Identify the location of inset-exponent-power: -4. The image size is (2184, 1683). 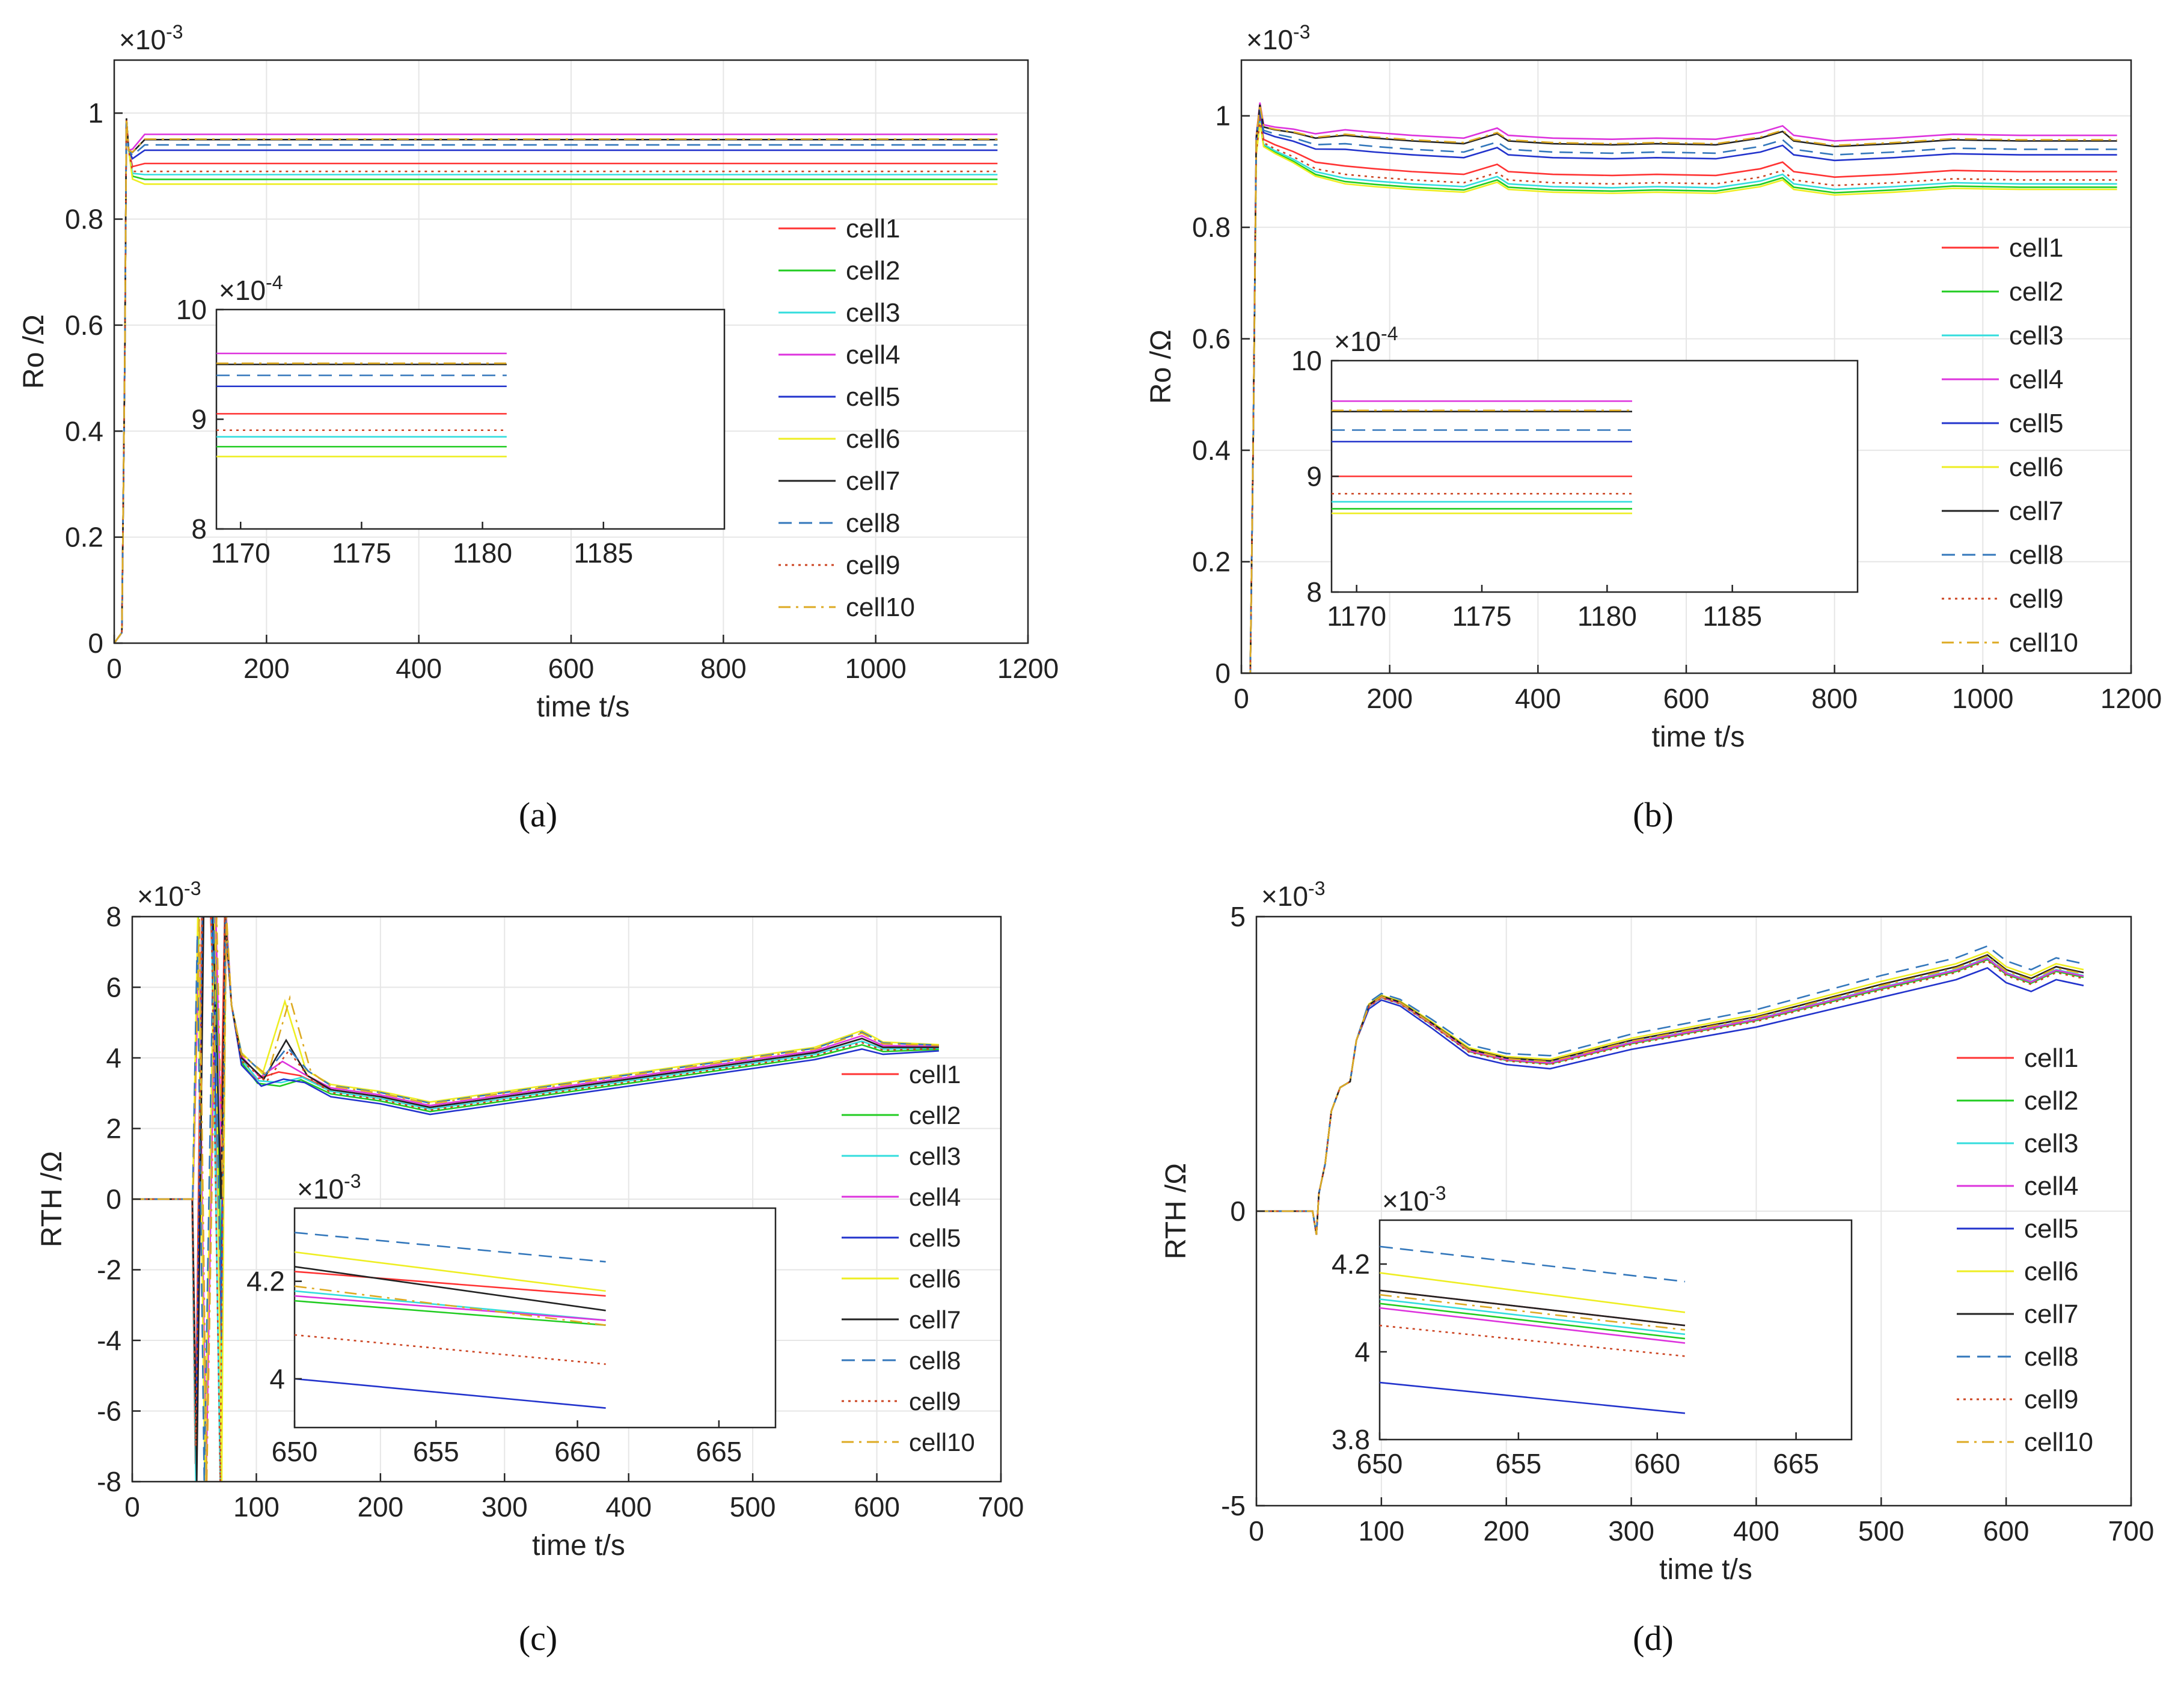
(274, 282).